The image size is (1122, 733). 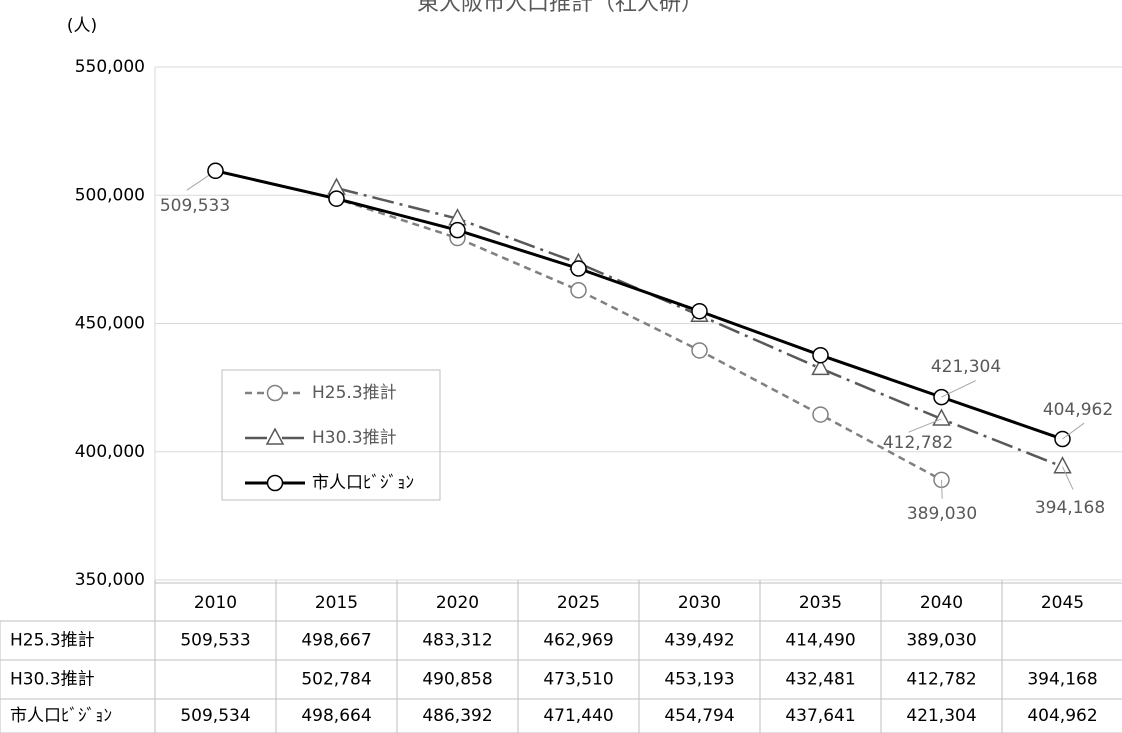 I want to click on legend-box, so click(x=331, y=435).